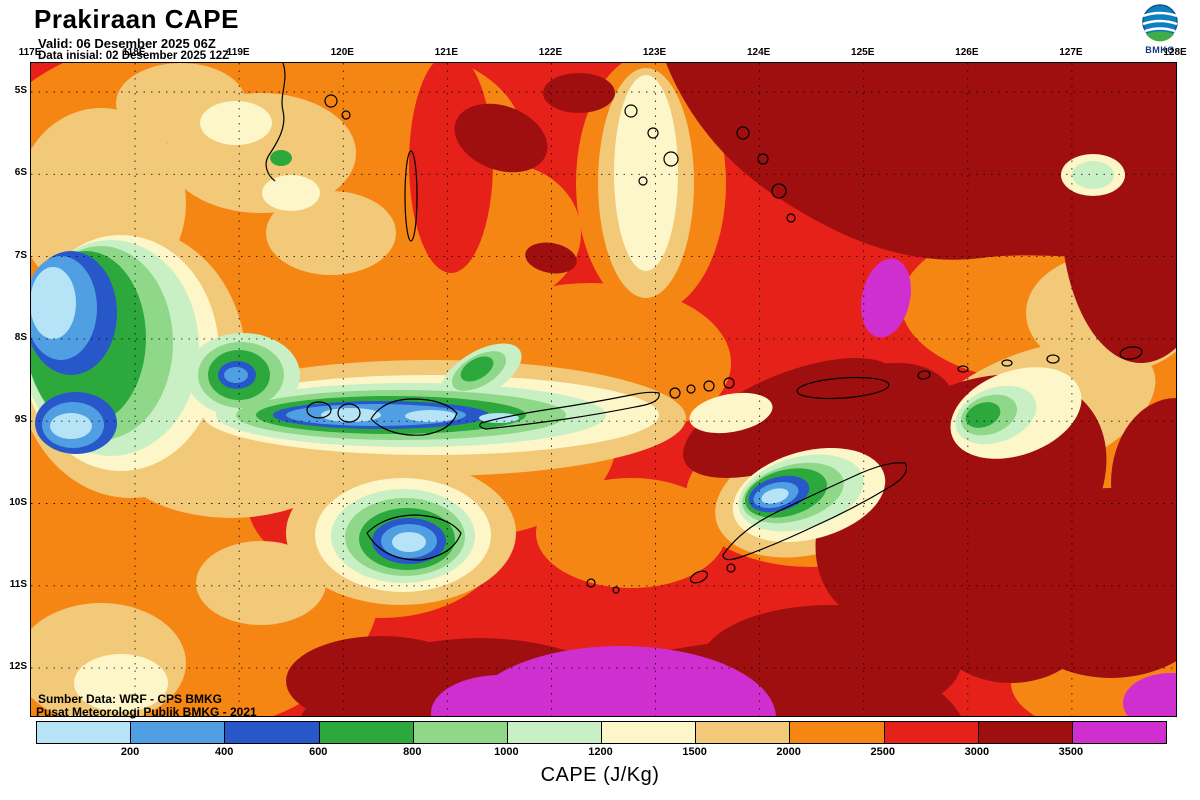  I want to click on lon-label: 124E, so click(758, 52).